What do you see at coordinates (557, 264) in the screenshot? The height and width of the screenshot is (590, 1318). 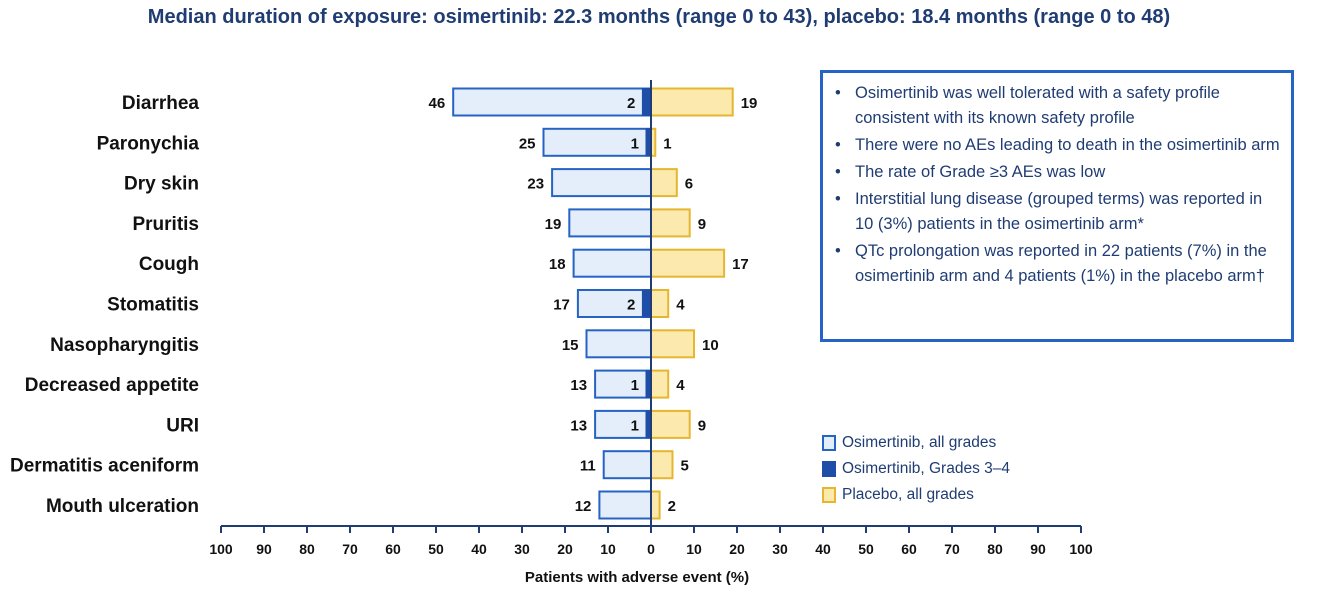 I see `value-label-osimertinib: 18` at bounding box center [557, 264].